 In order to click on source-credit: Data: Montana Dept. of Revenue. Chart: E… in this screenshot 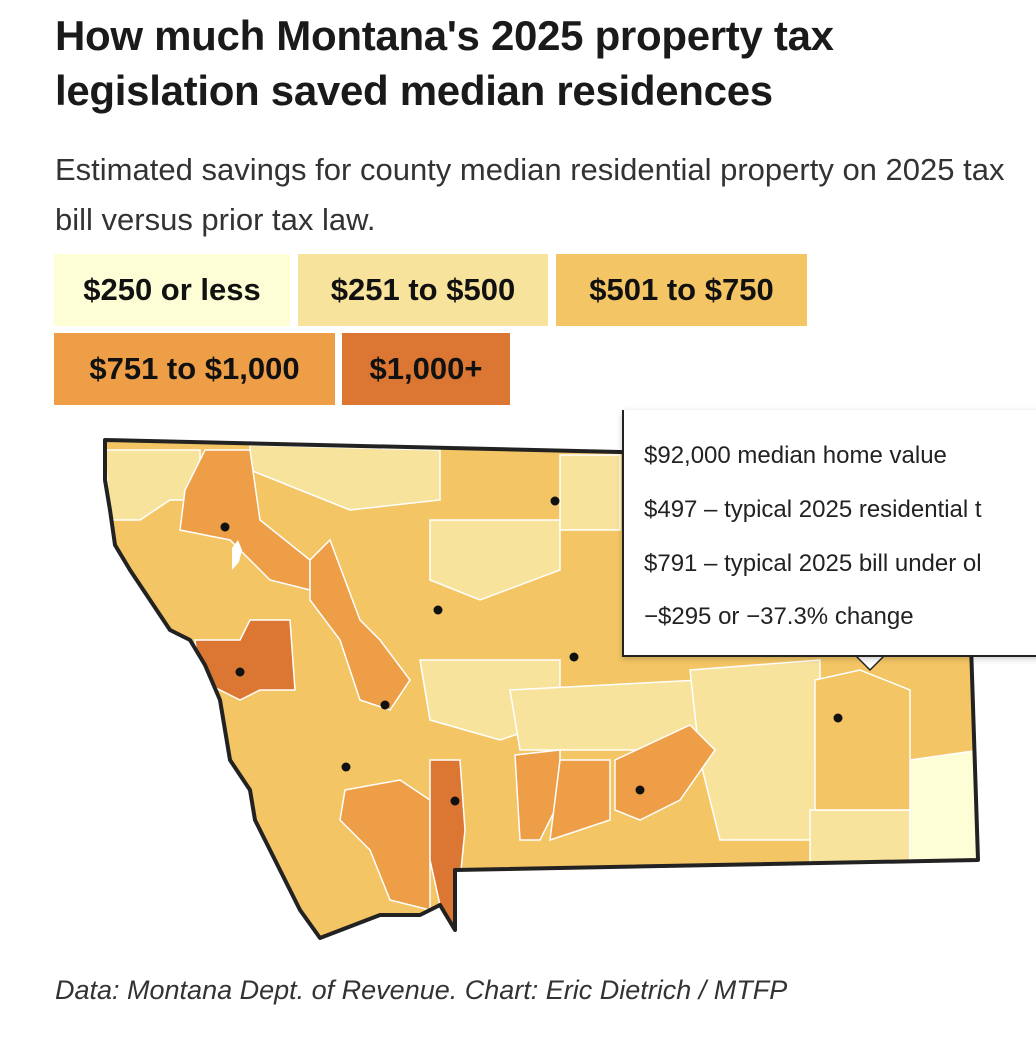, I will do `click(421, 990)`.